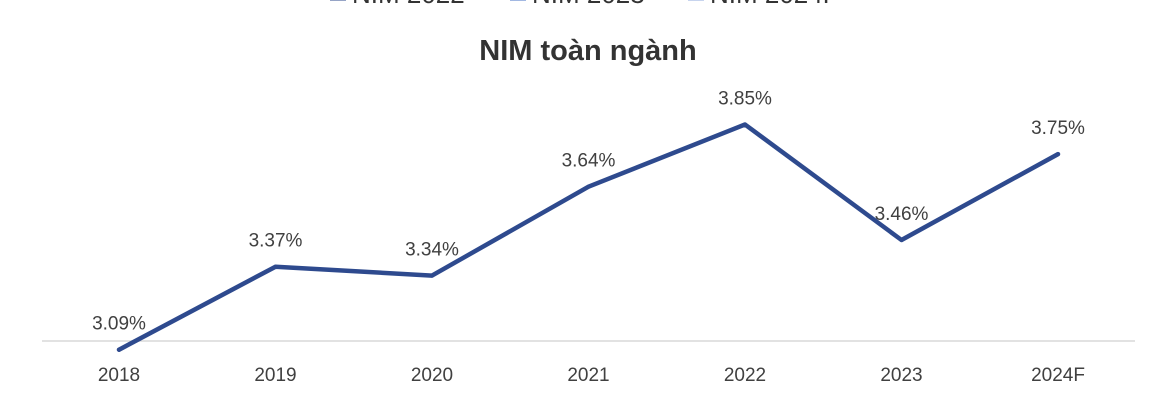 This screenshot has height=412, width=1172. What do you see at coordinates (1058, 128) in the screenshot?
I see `data-label: 3.75%` at bounding box center [1058, 128].